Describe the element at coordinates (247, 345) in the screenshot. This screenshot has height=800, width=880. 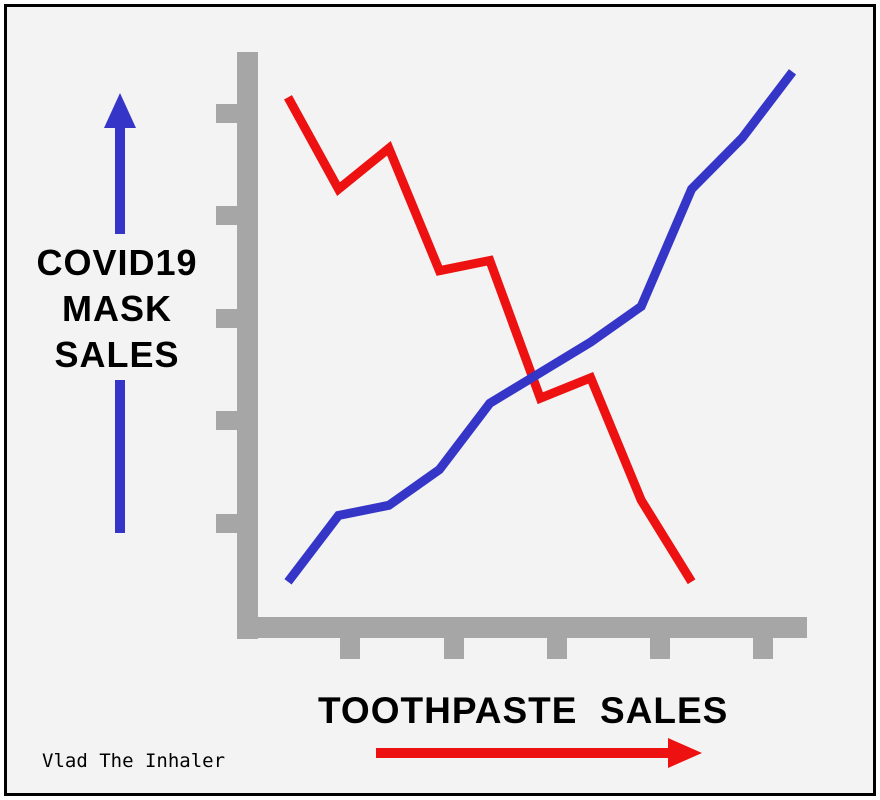
I see `y-axis-line` at that location.